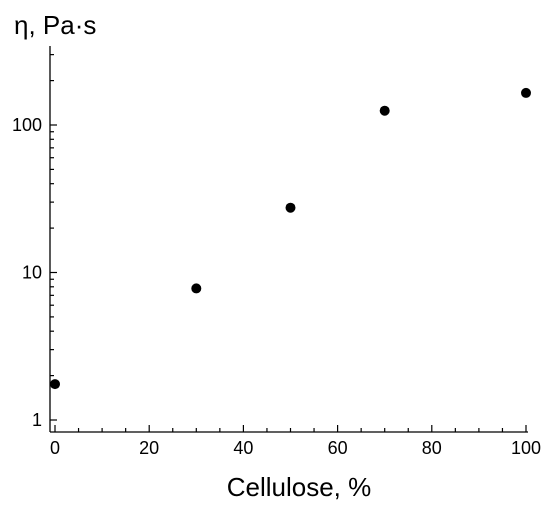  I want to click on y-tick-label: 100, so click(27, 125).